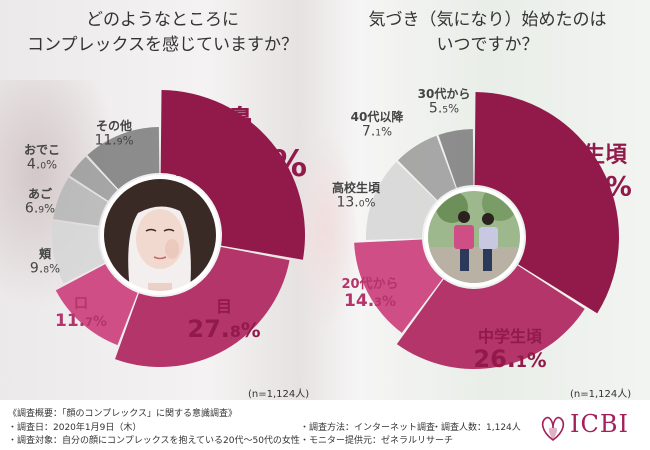  What do you see at coordinates (160, 235) in the screenshot?
I see `face-photo` at bounding box center [160, 235].